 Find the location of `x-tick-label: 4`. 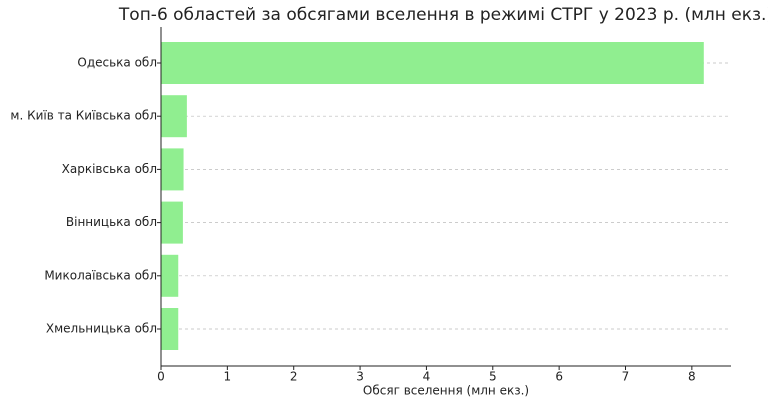

x-tick-label: 4 is located at coordinates (427, 377).